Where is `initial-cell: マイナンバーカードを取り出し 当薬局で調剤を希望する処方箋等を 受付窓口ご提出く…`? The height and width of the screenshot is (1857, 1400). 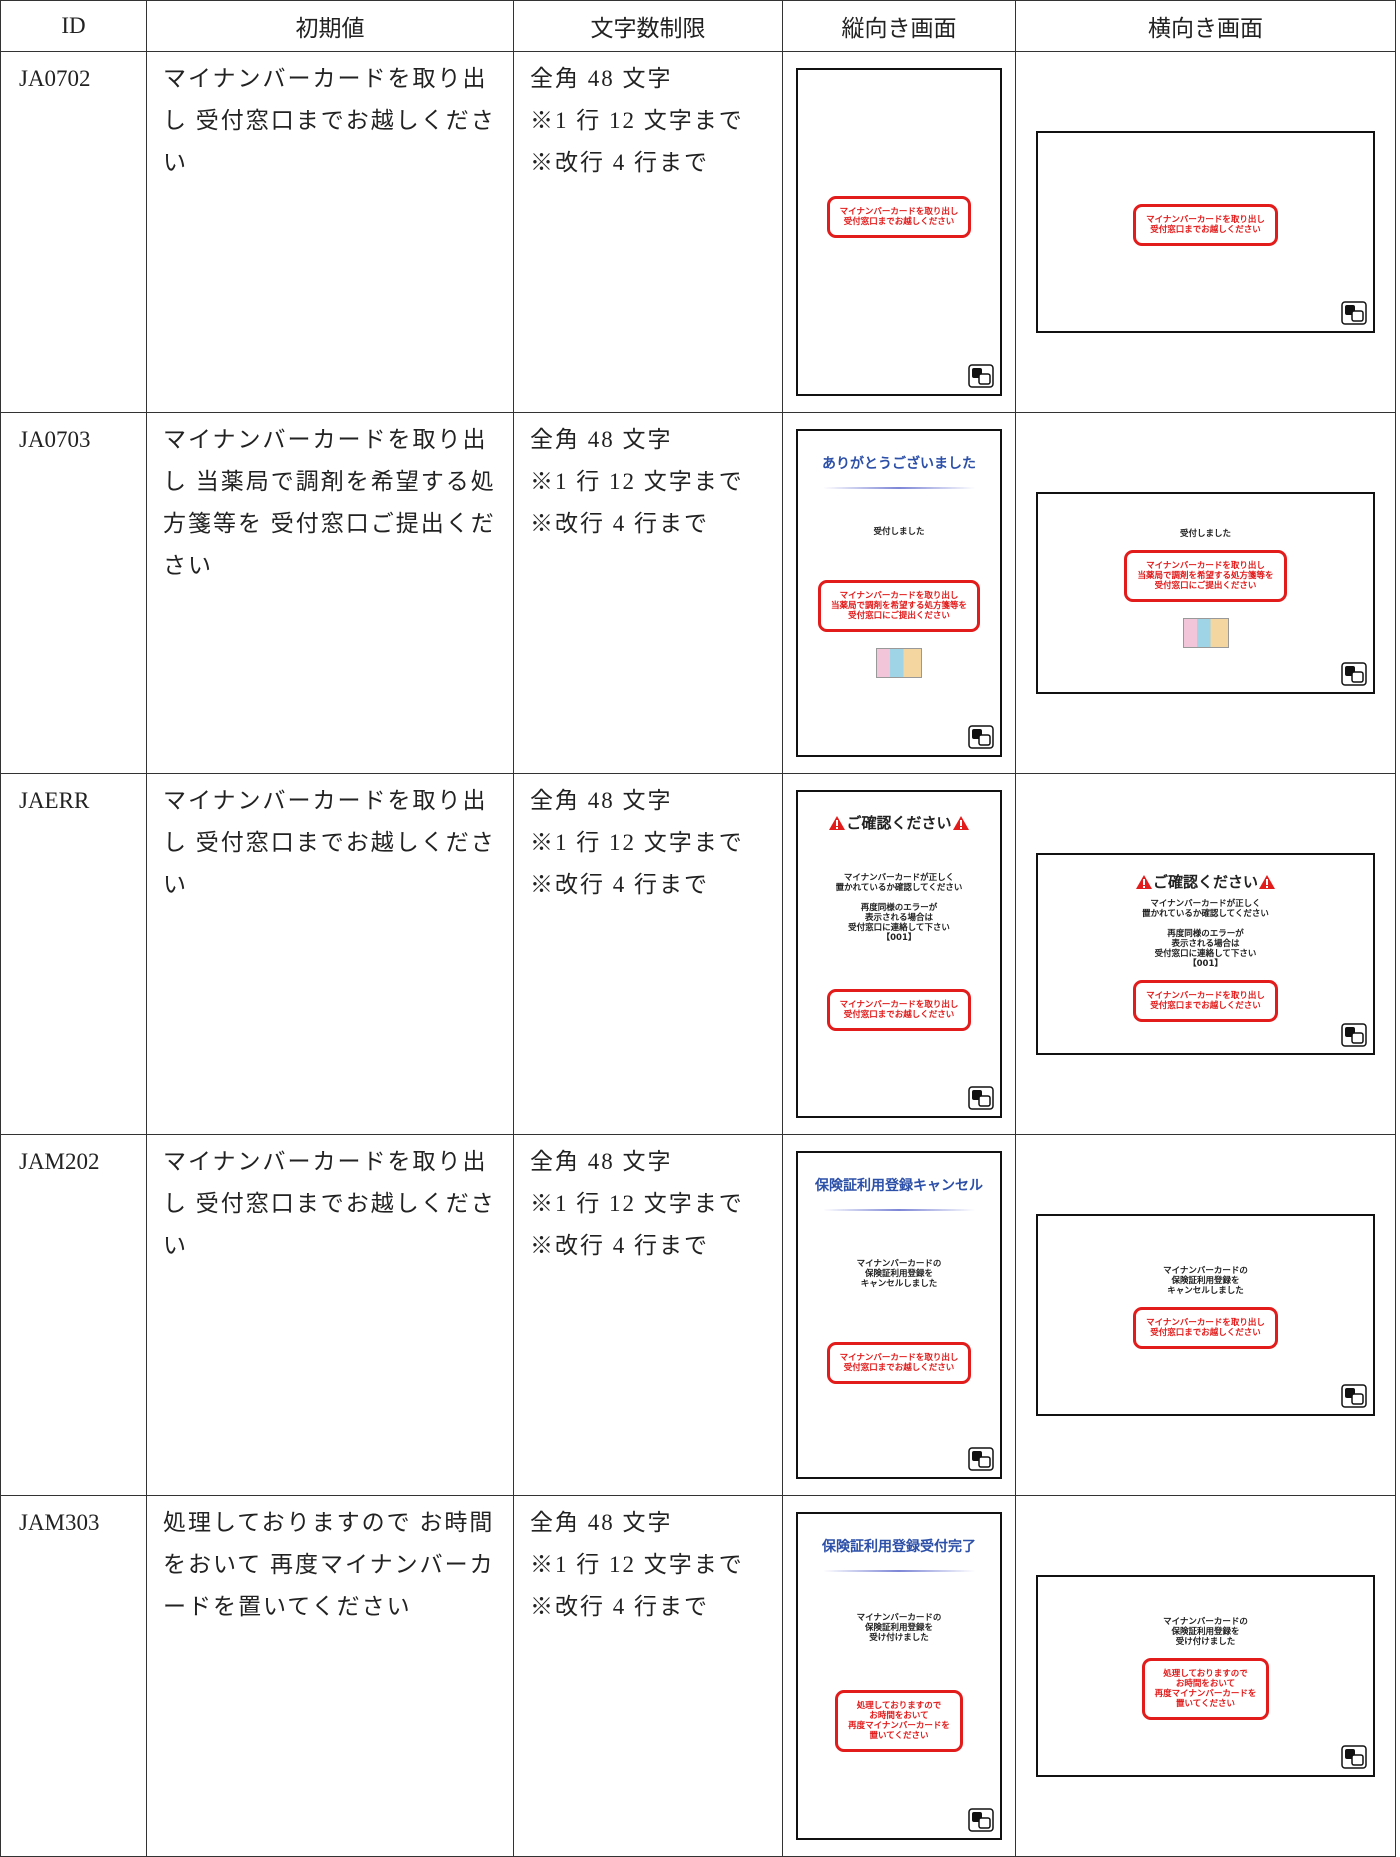
initial-cell: マイナンバーカードを取り出し 当薬局で調剤を希望する処方箋等を 受付窓口ご提出く… is located at coordinates (330, 593).